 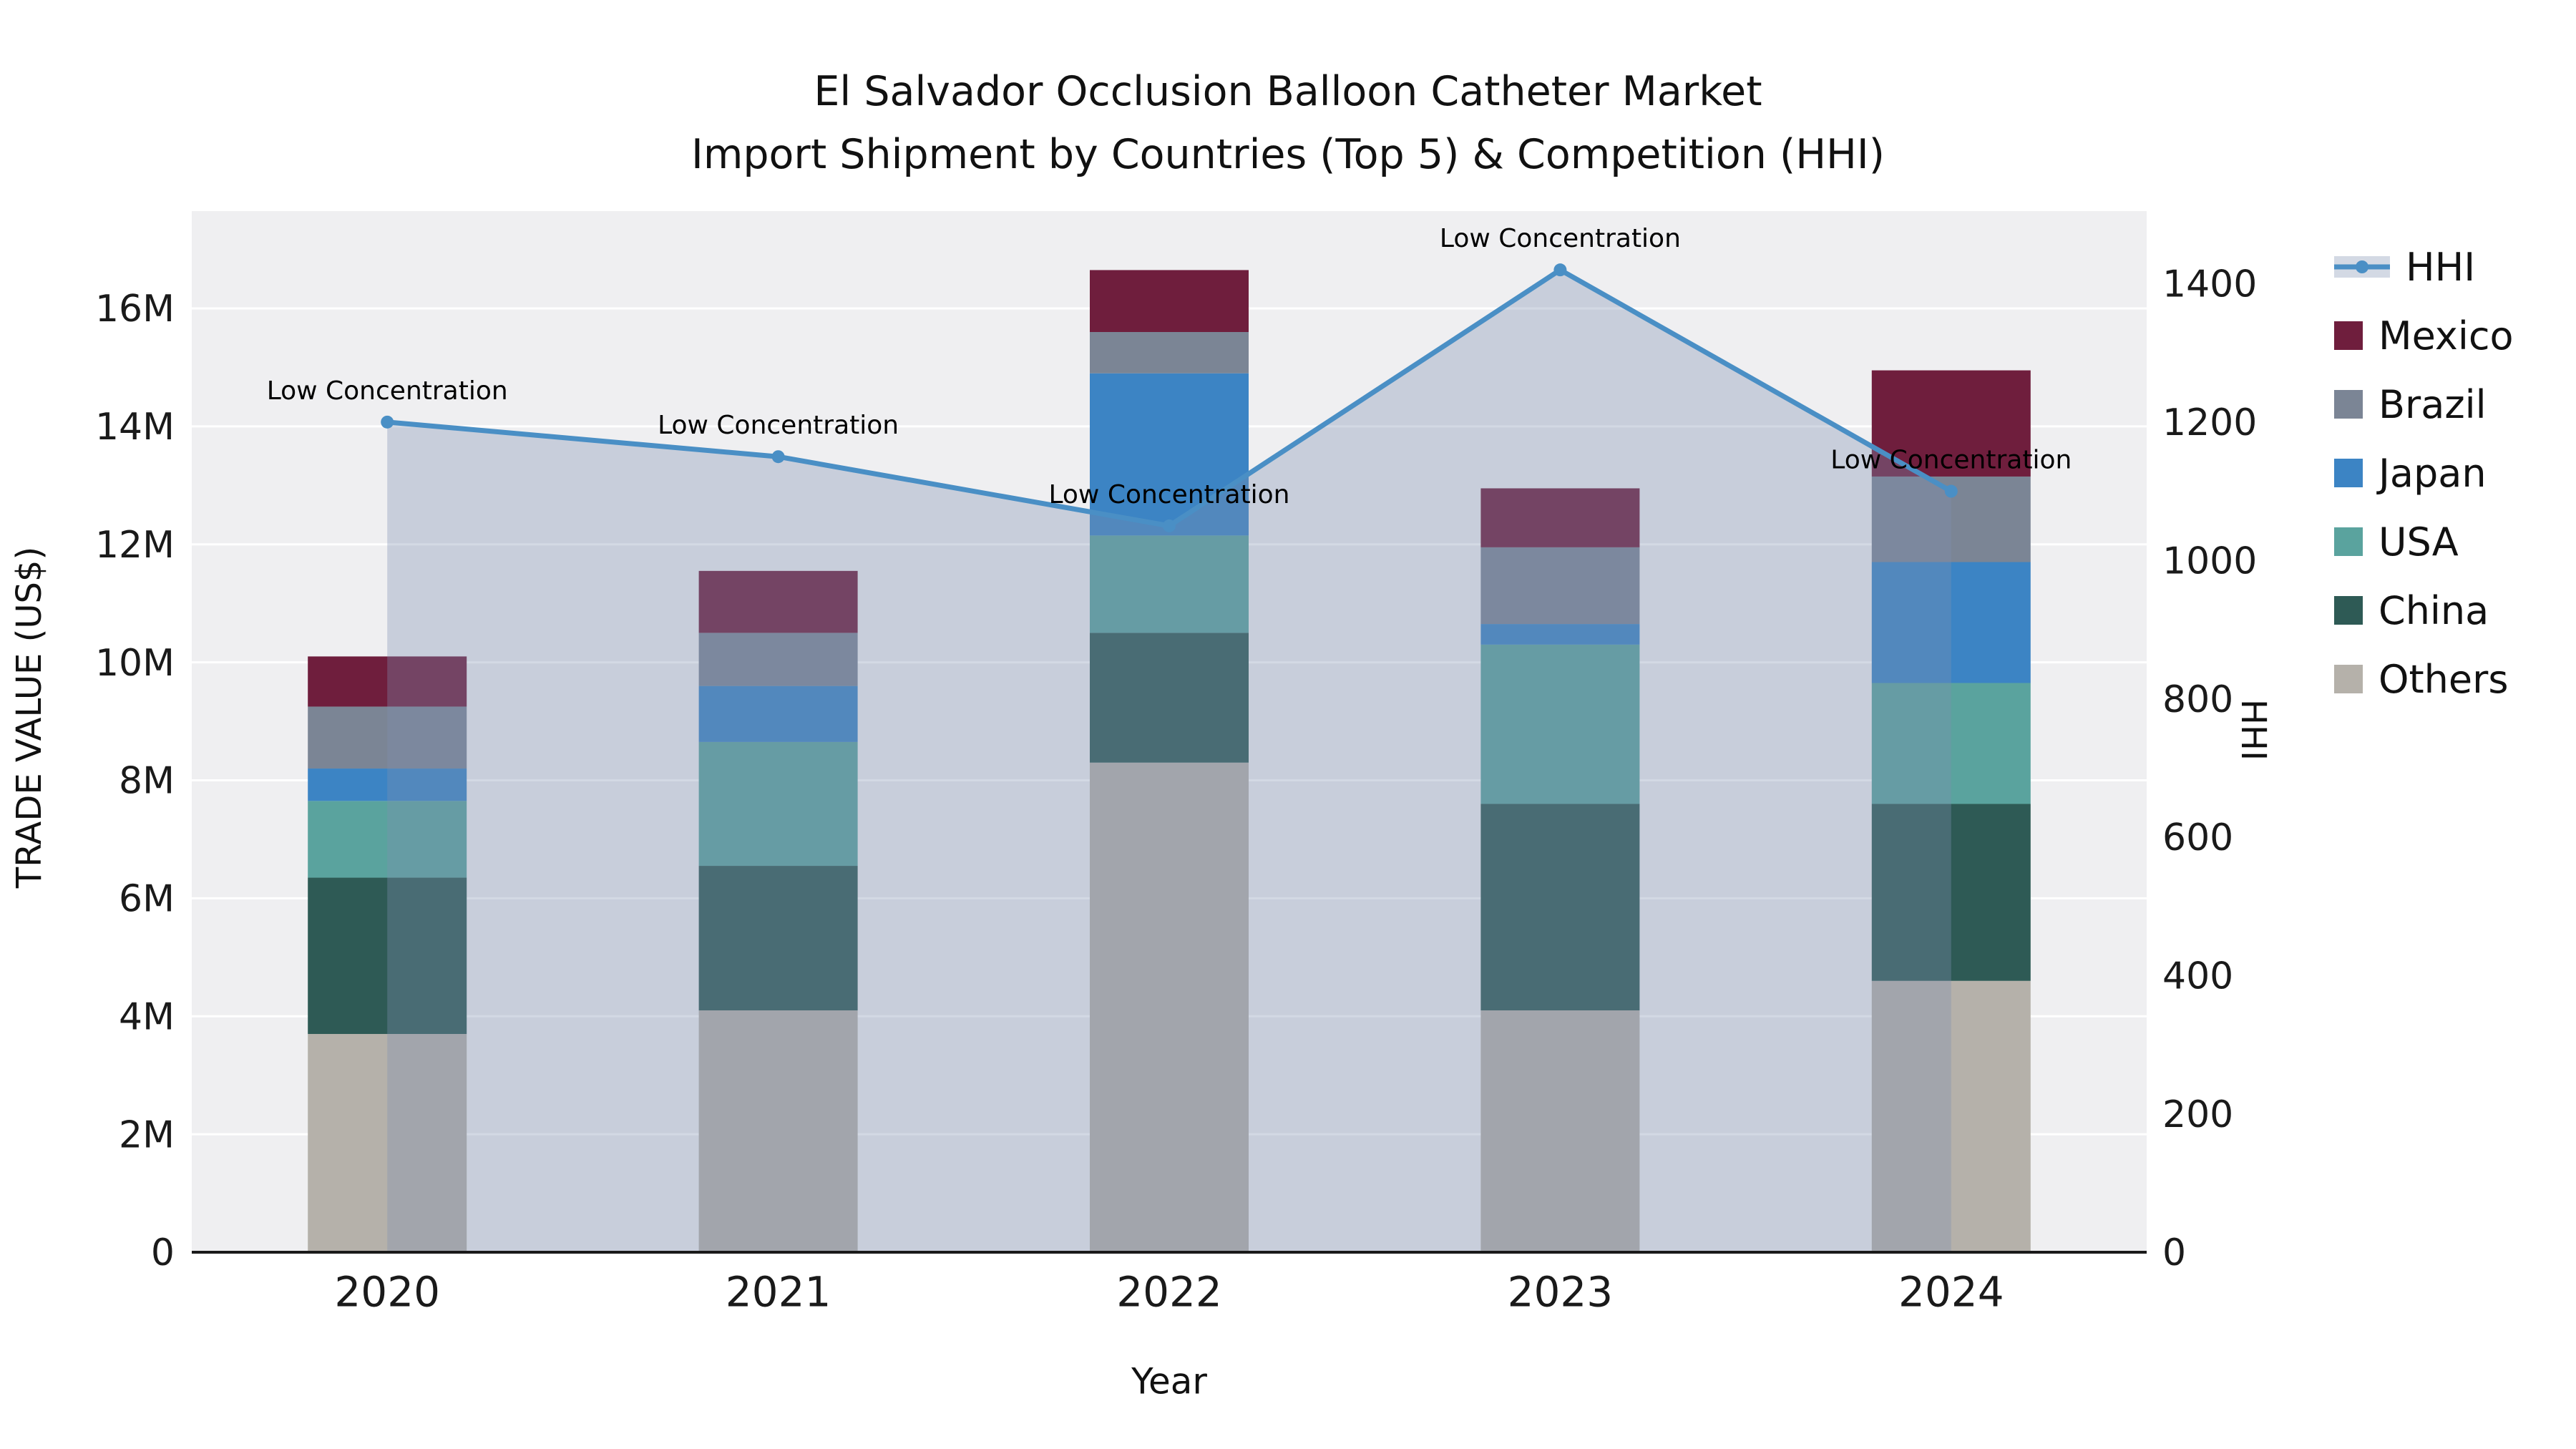 What do you see at coordinates (2348, 541) in the screenshot?
I see `legend-swatch-usa` at bounding box center [2348, 541].